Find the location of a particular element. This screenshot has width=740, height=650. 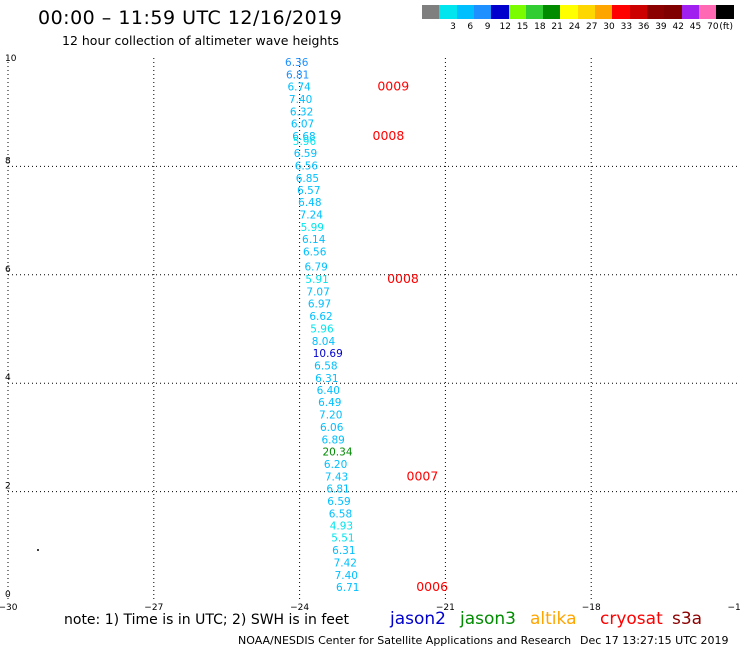

x-tick-label: −30 is located at coordinates (9, 608).